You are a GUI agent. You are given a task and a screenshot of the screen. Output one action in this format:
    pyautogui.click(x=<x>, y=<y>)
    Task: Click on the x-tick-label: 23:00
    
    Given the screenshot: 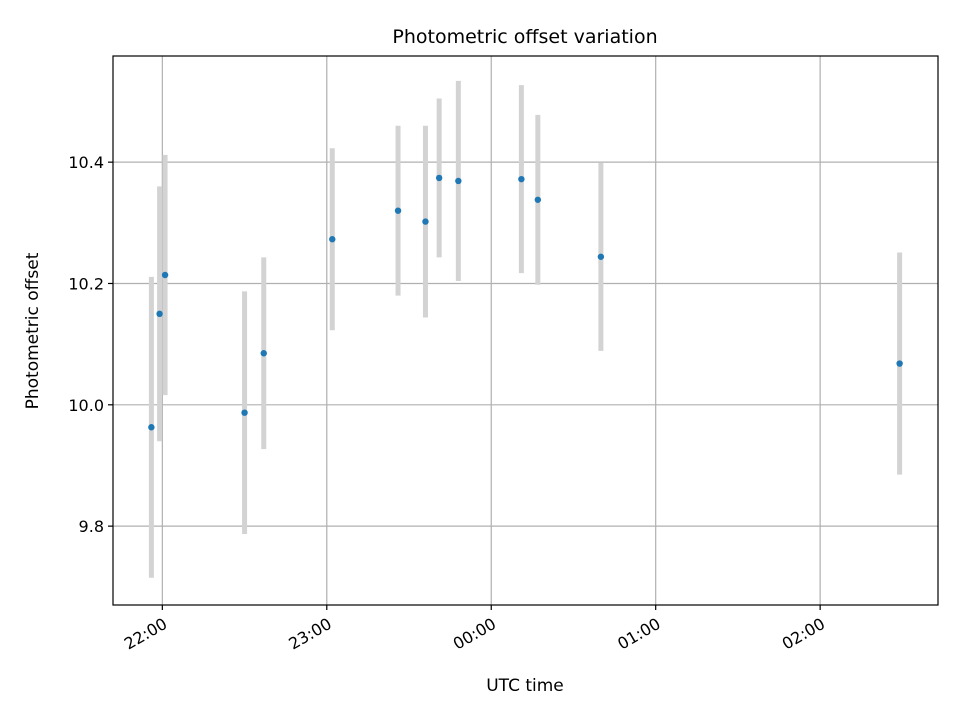 What is the action you would take?
    pyautogui.click(x=309, y=634)
    